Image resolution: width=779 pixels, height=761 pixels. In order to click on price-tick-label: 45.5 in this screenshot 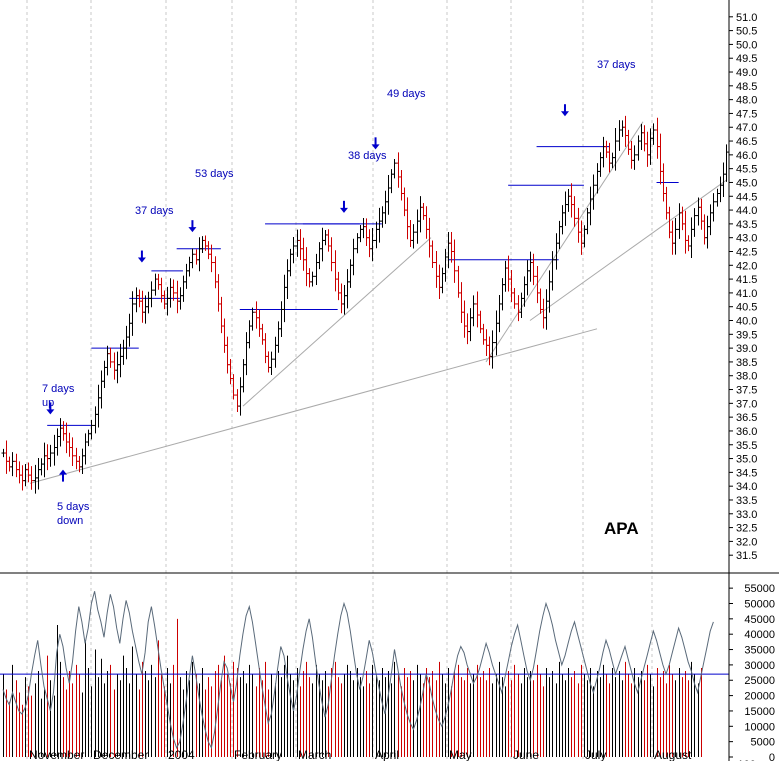, I will do `click(746, 170)`.